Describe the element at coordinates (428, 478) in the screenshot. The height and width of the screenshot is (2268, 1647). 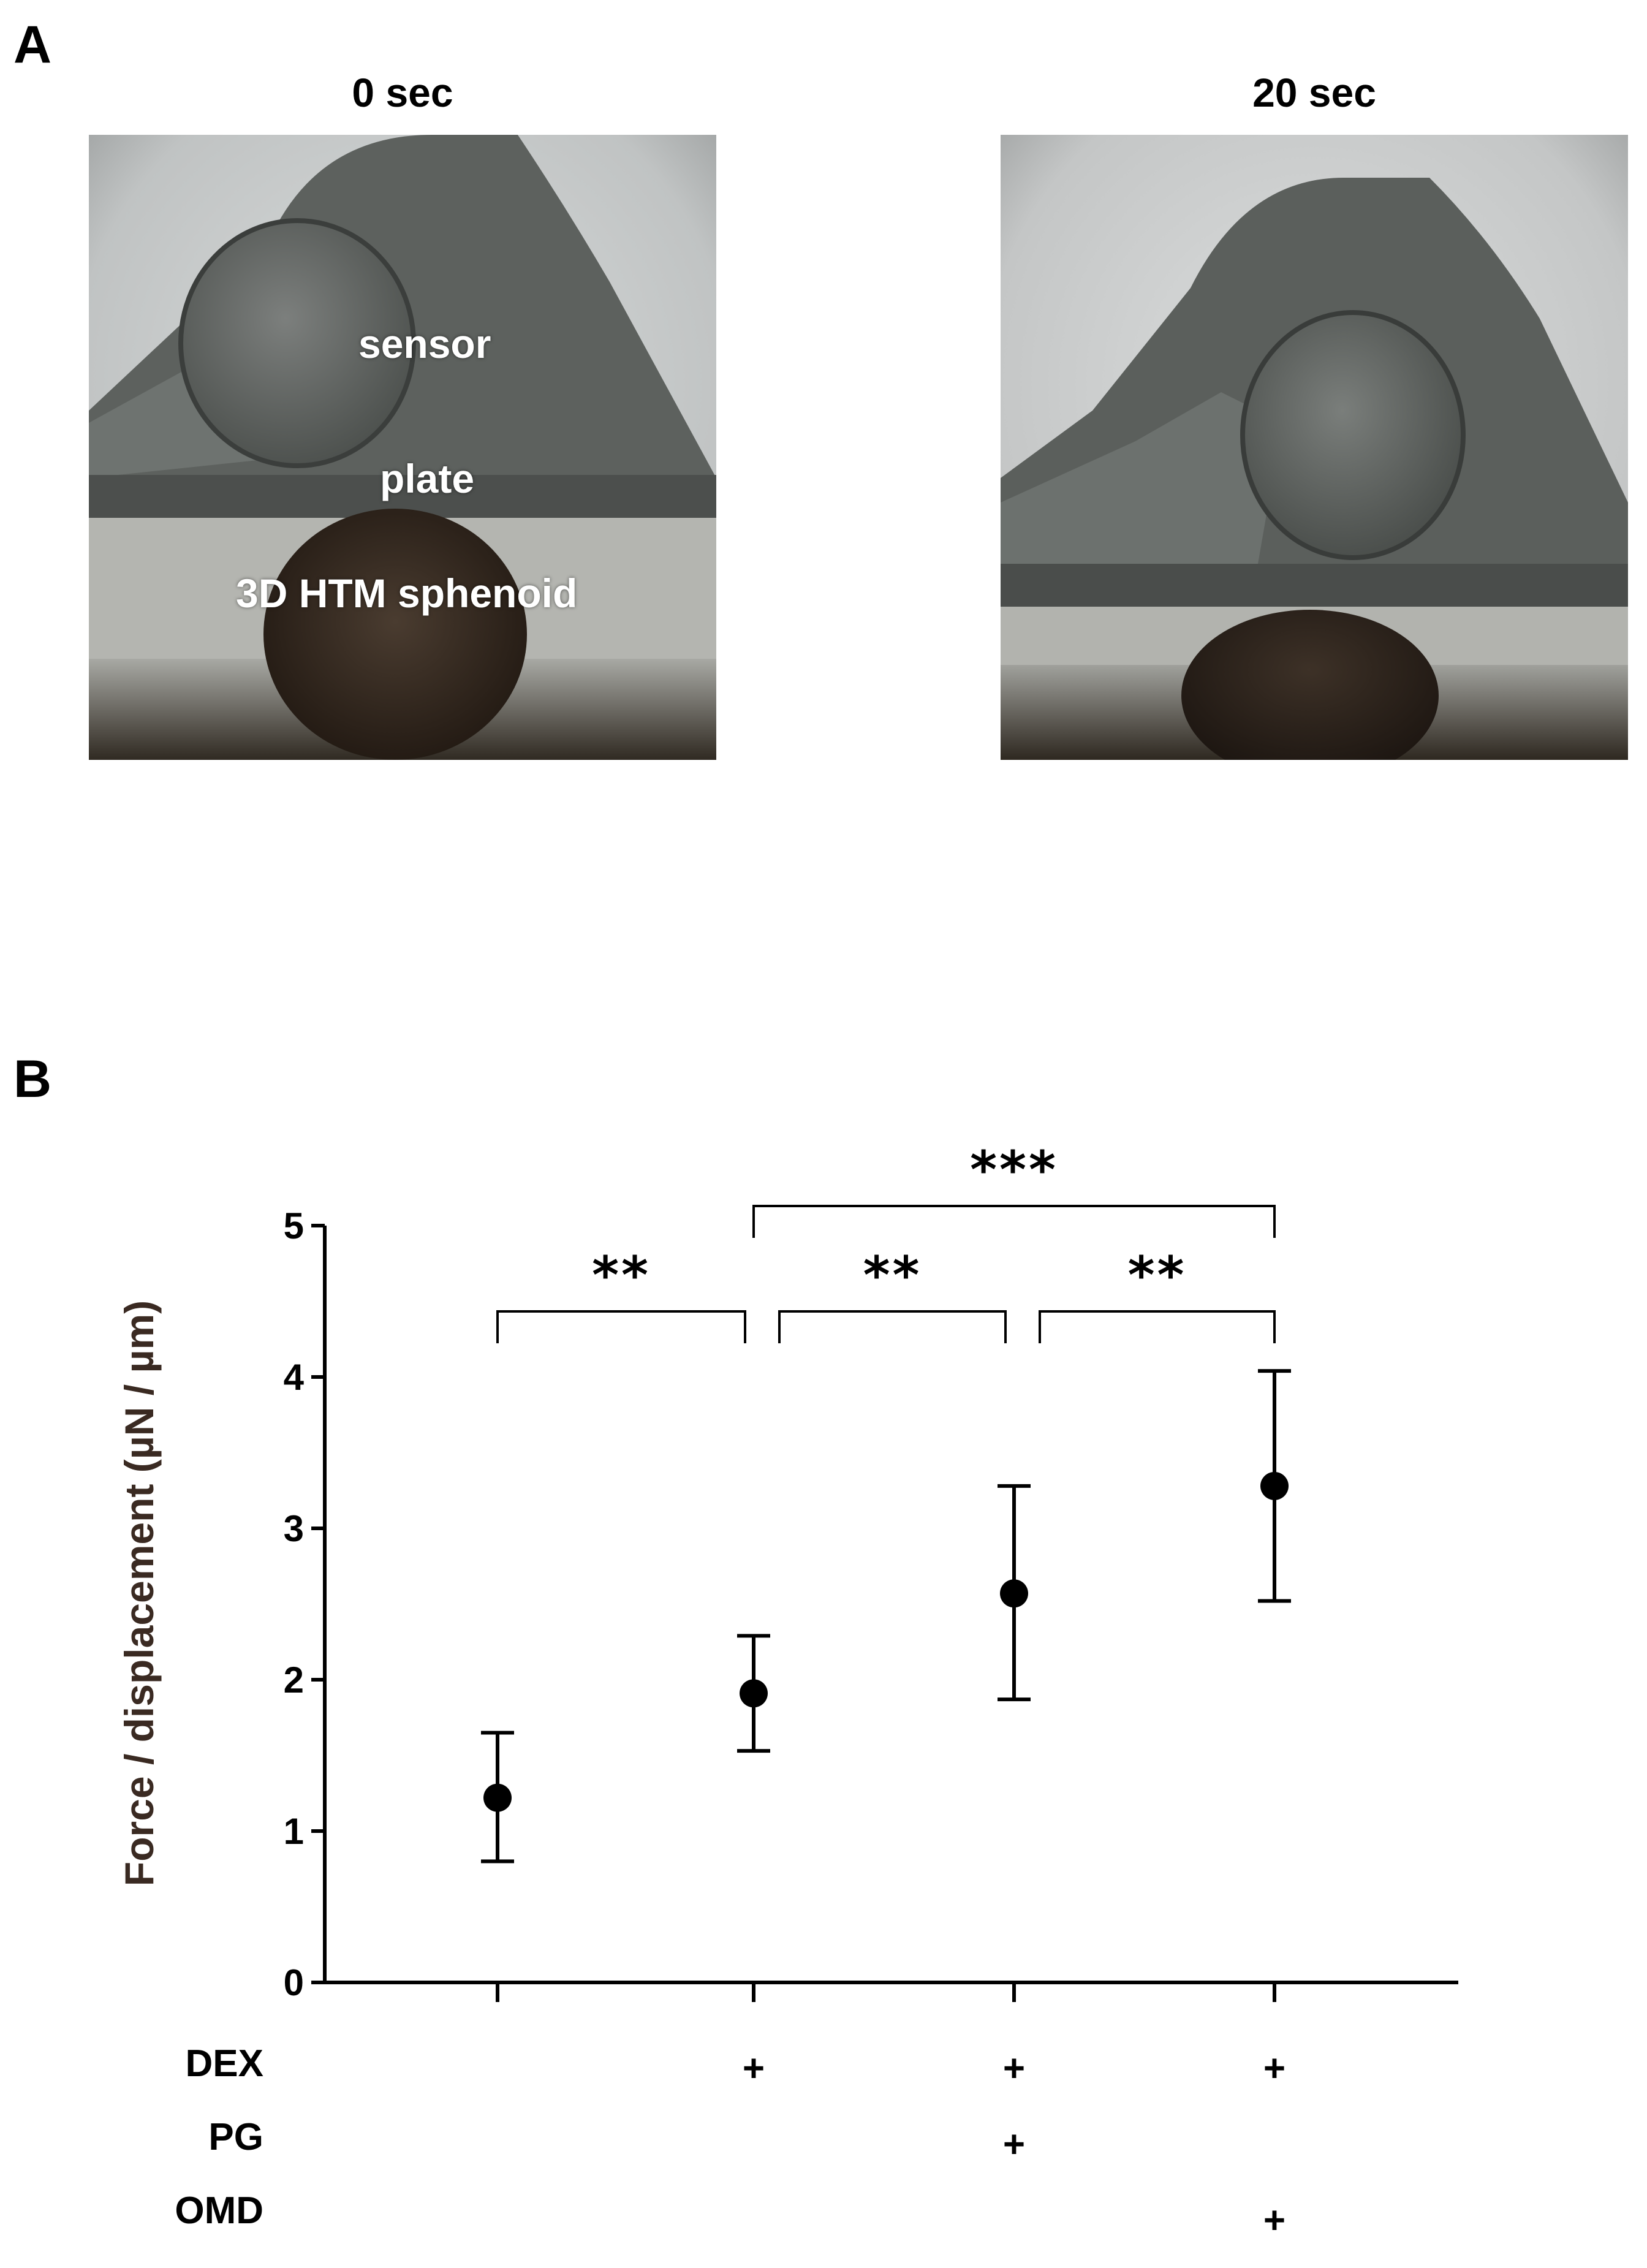
I see `label-plate: plate` at that location.